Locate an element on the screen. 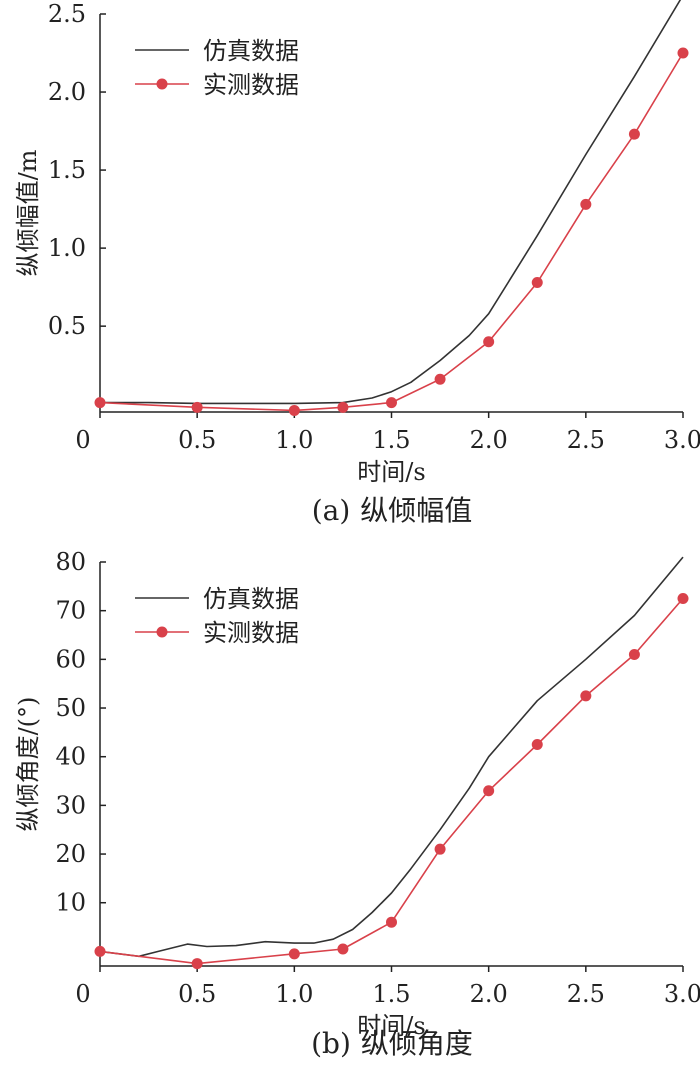 This screenshot has height=1080, width=700. y-tick-label: 10 is located at coordinates (70, 903).